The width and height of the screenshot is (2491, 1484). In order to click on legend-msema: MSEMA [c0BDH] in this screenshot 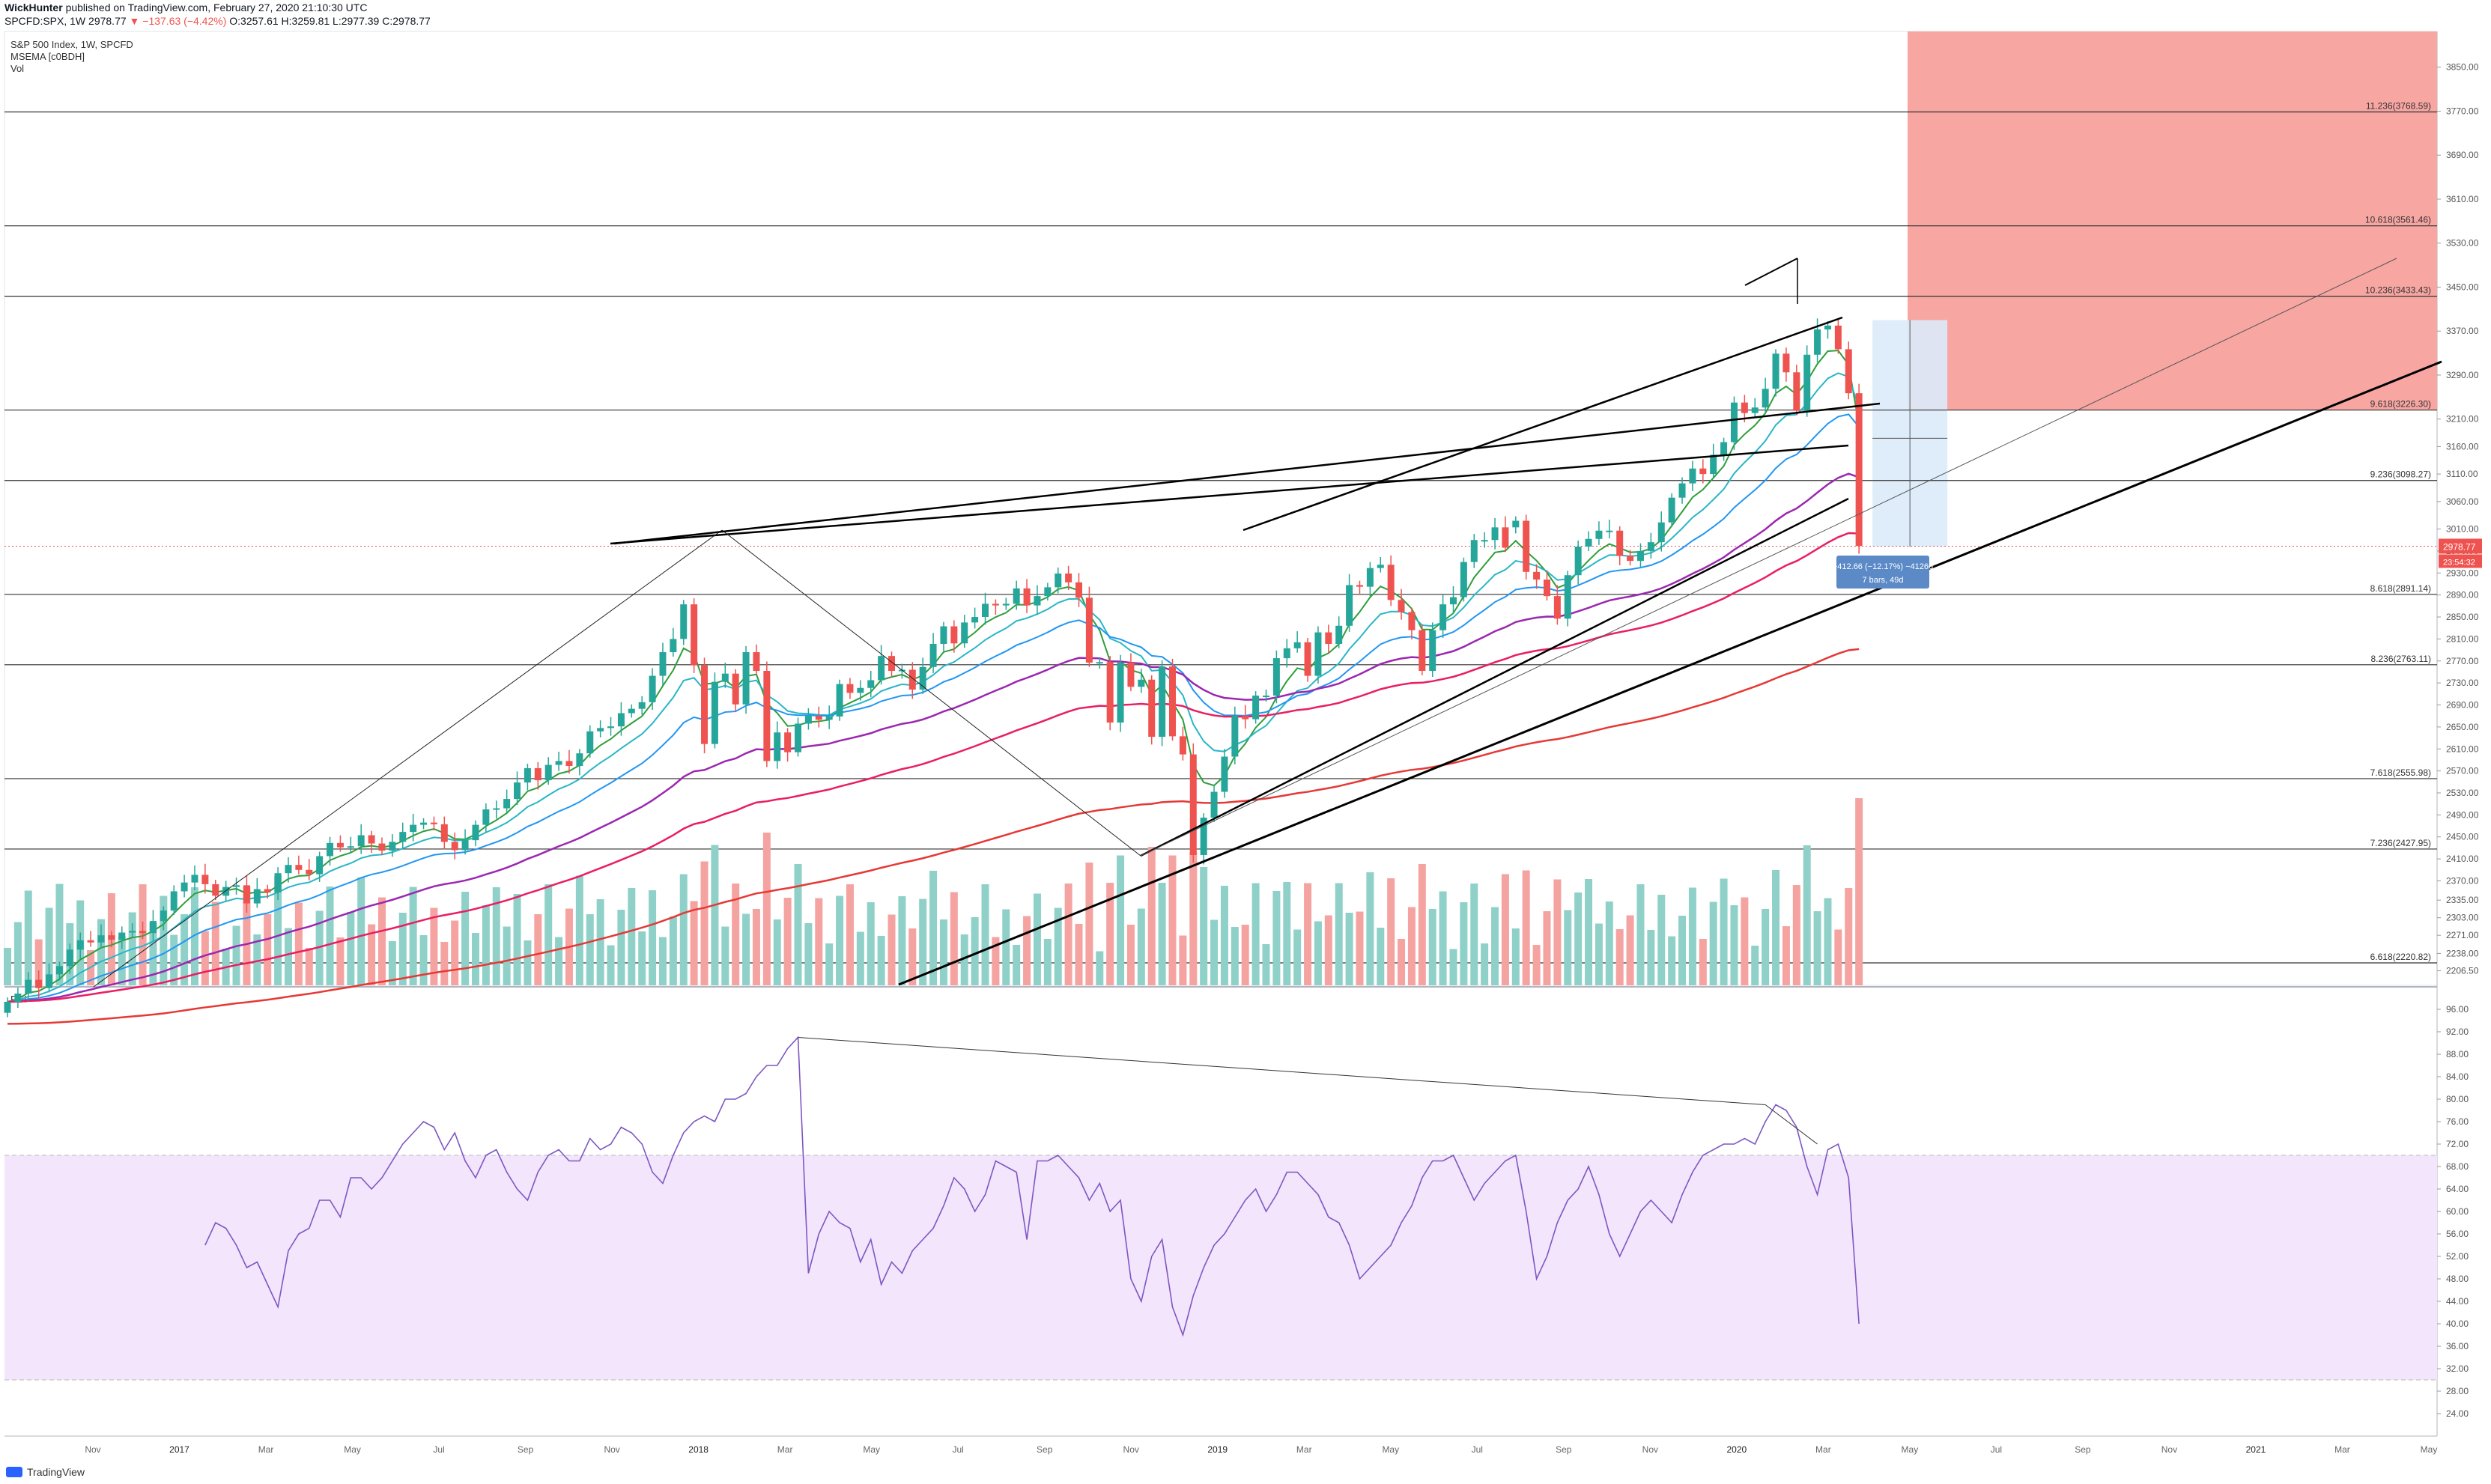, I will do `click(47, 56)`.